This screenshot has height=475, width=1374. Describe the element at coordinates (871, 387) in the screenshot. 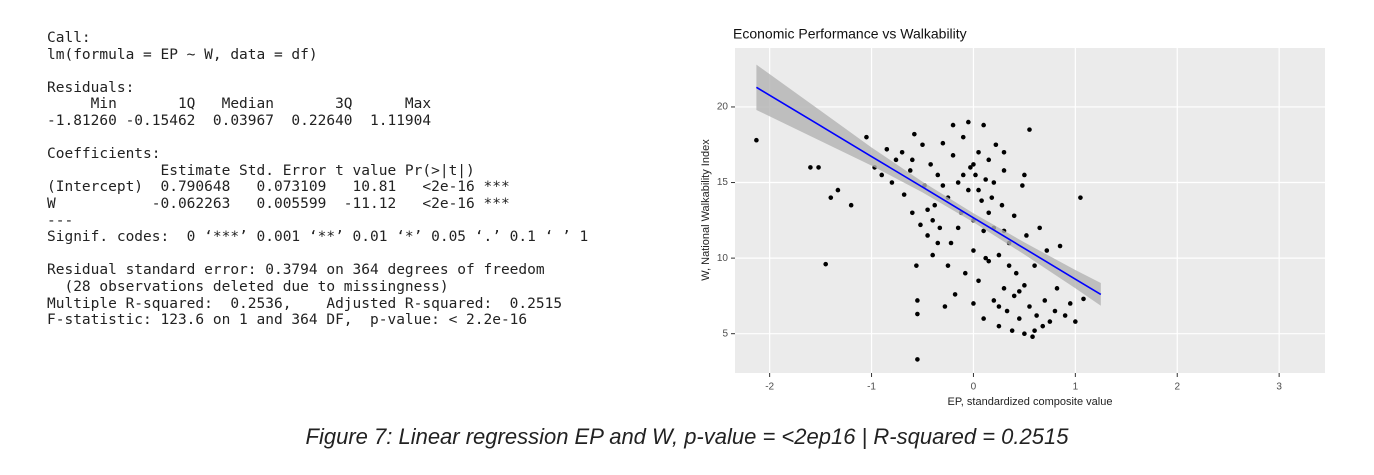

I see `x-tick-label: -1` at that location.